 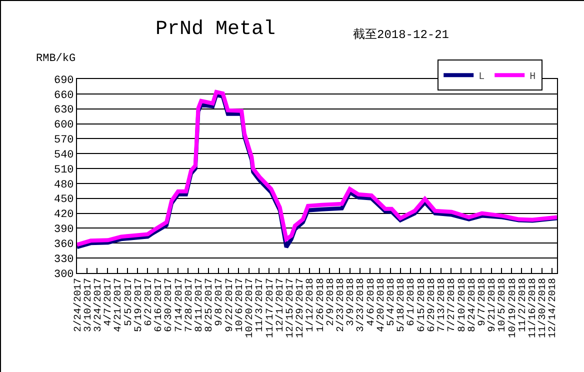 What do you see at coordinates (452, 305) in the screenshot?
I see `x-tick-label: 7/27/2018` at bounding box center [452, 305].